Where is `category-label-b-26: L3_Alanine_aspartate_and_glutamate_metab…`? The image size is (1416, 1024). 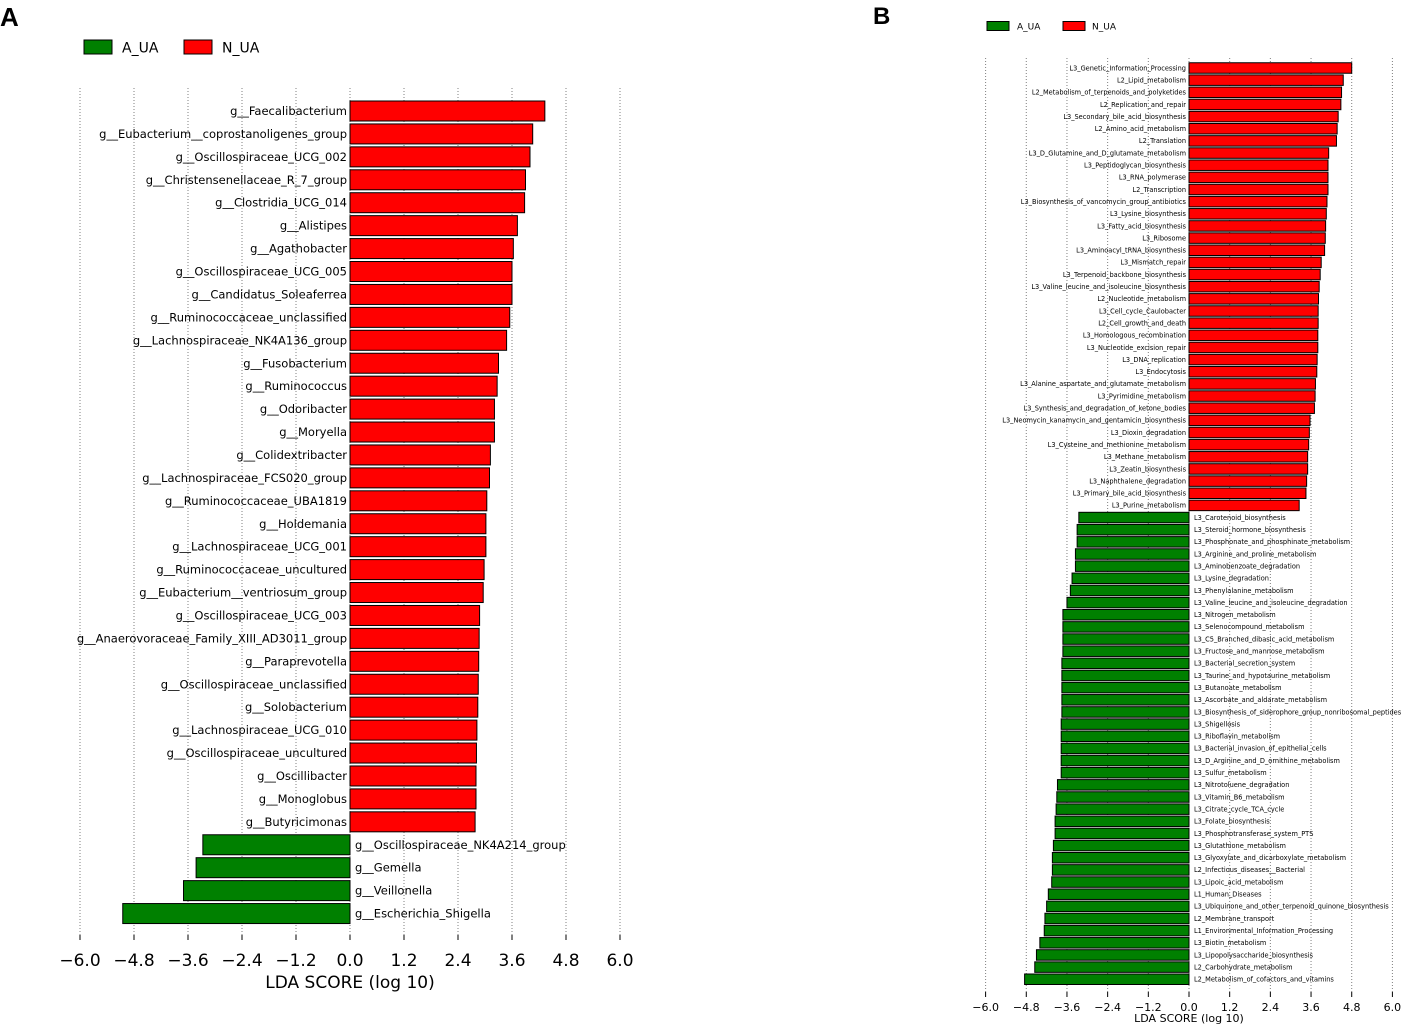 category-label-b-26: L3_Alanine_aspartate_and_glutamate_metab… is located at coordinates (1103, 384).